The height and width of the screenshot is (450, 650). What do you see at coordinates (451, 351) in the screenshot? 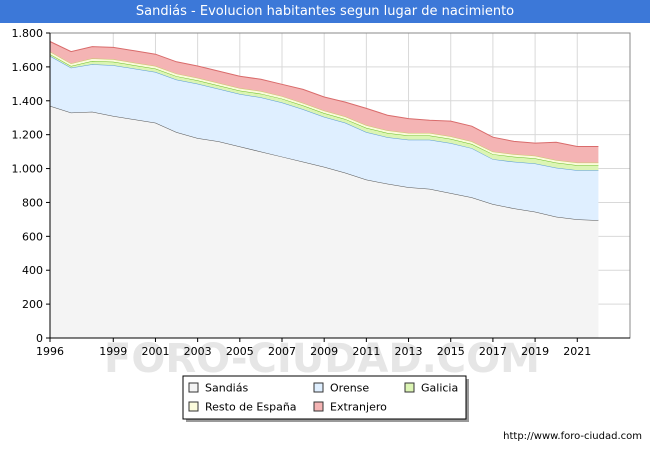
I see `x-tick-label: 2015` at bounding box center [451, 351].